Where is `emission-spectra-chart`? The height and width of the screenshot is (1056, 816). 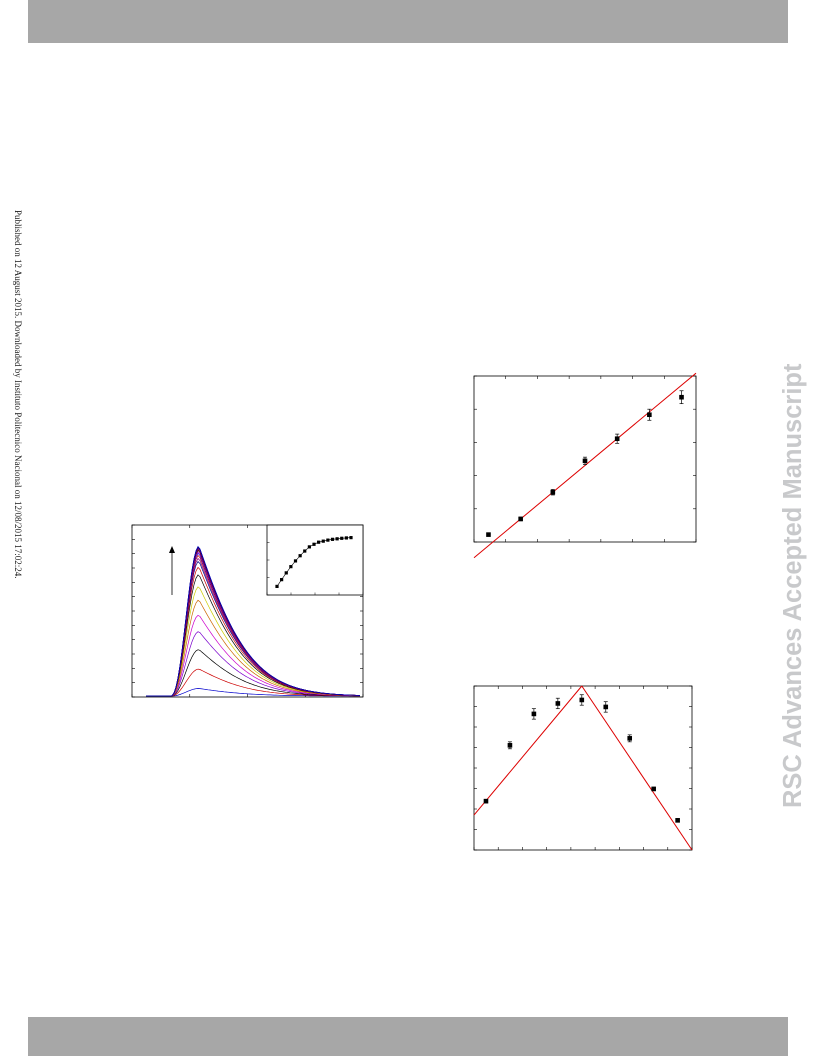 emission-spectra-chart is located at coordinates (247, 611).